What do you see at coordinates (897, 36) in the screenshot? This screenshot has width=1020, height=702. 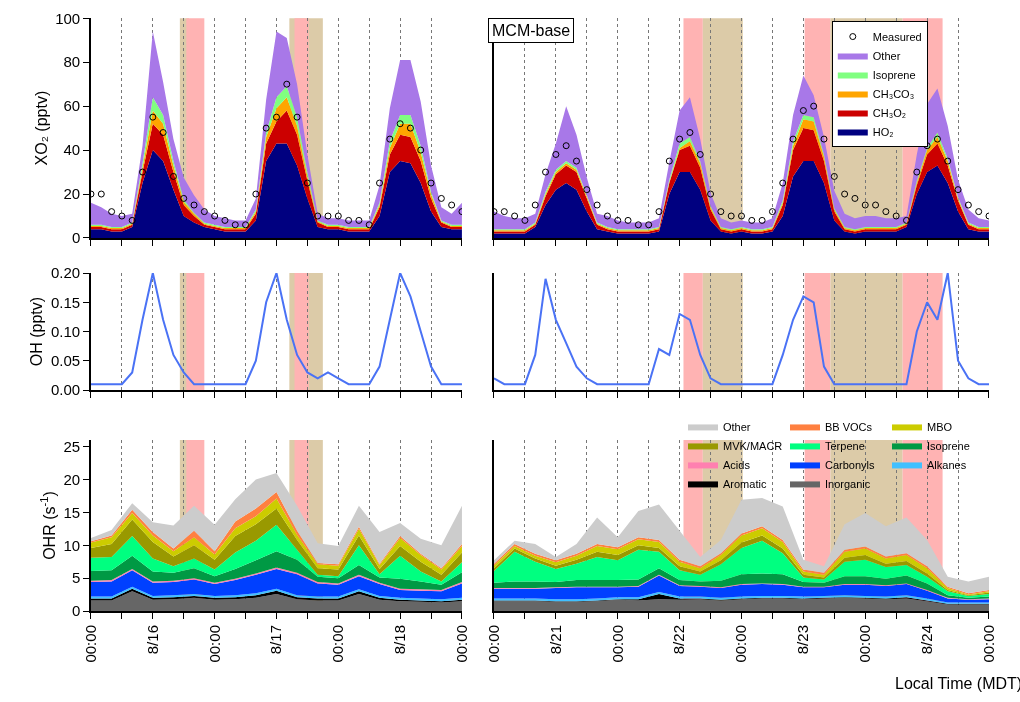 I see `legend-label: Measured` at bounding box center [897, 36].